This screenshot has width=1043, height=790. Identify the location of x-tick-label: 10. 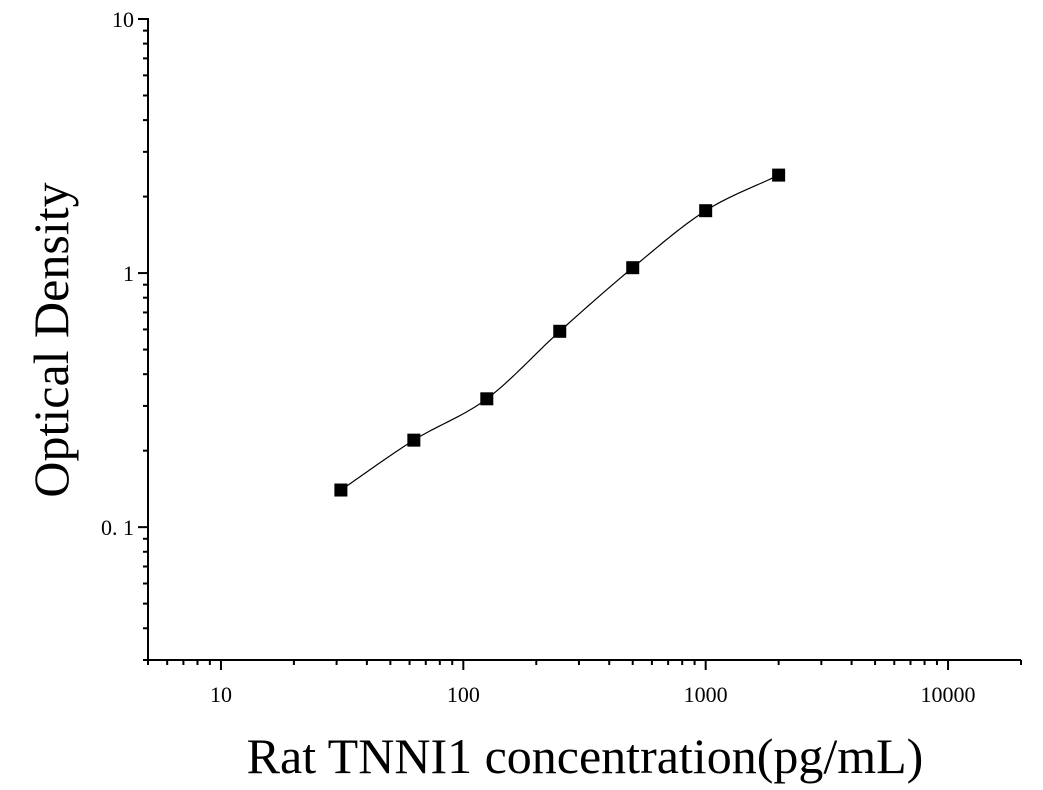
(221, 694).